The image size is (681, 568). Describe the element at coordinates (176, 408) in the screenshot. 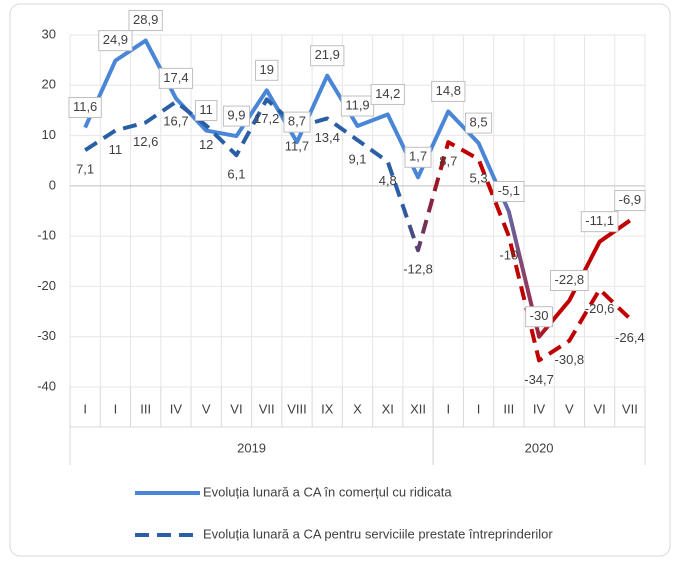

I see `x-tick-label: IV` at that location.